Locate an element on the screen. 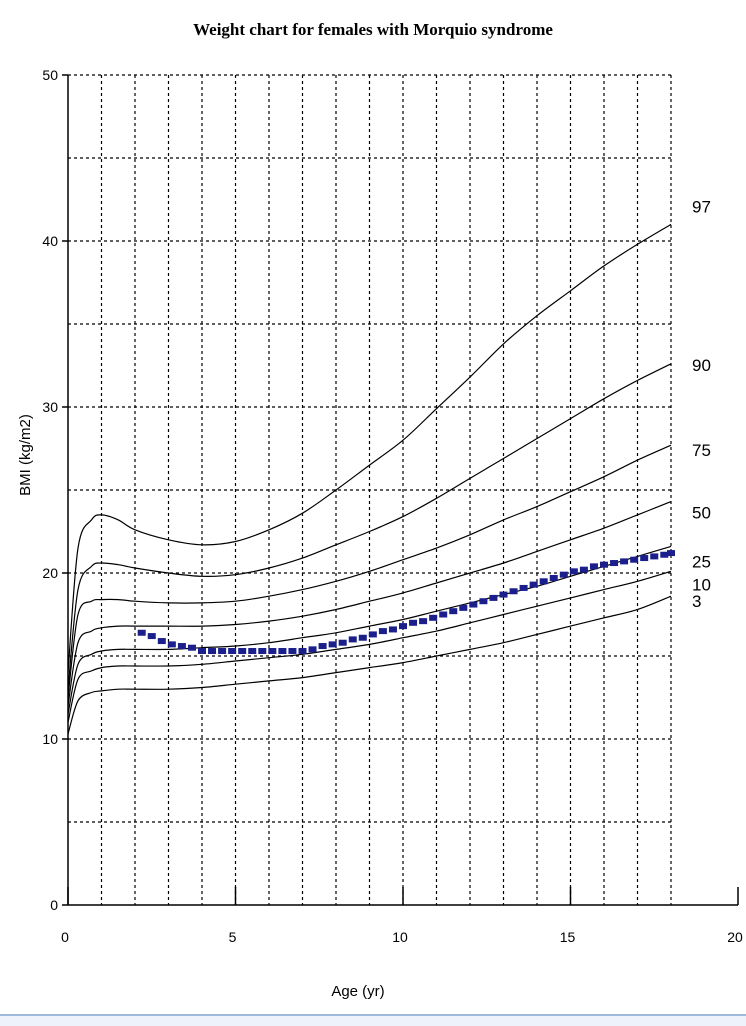  x-tick-label: 0 is located at coordinates (65, 937).